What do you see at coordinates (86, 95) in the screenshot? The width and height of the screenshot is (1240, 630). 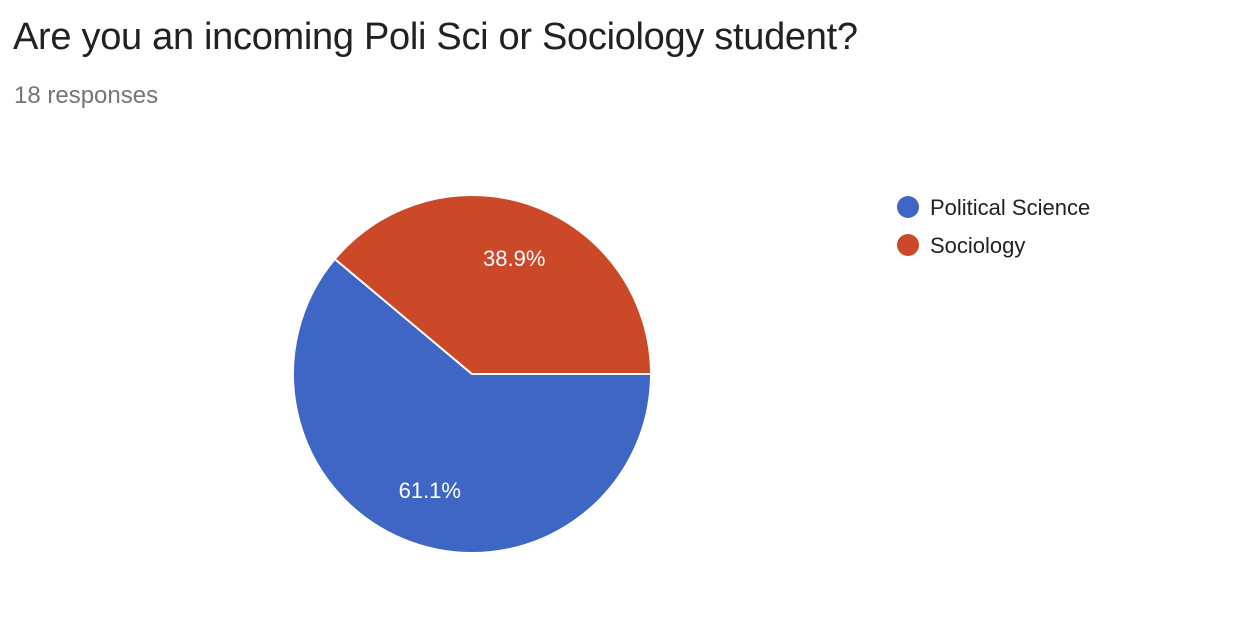 I see `response-count: 18 responses` at bounding box center [86, 95].